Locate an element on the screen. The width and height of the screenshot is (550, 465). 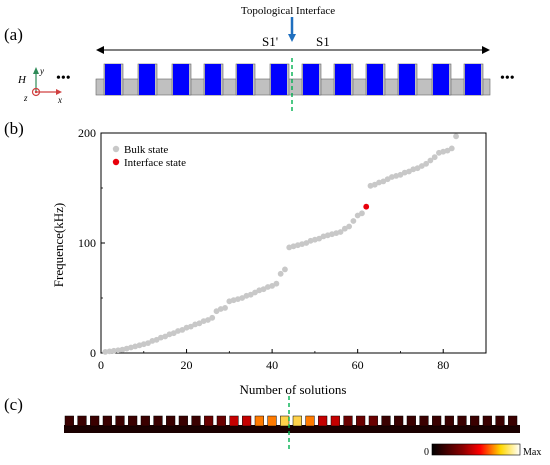
x-axis-label: Number of solutions is located at coordinates (293, 389).